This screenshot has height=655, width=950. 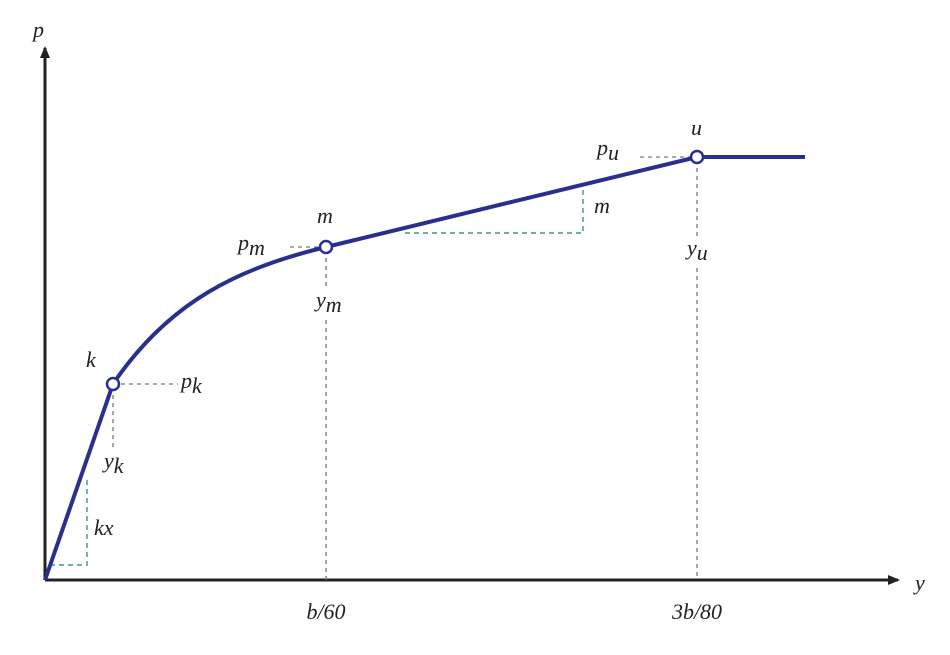 I want to click on p-value-label: pk, so click(x=191, y=383).